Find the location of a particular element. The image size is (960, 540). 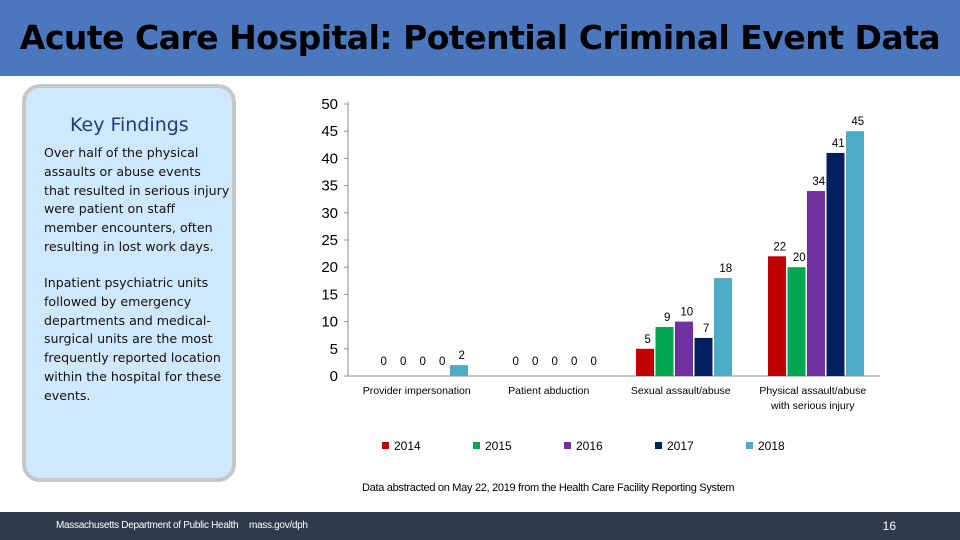

data-label: 22 is located at coordinates (779, 247).